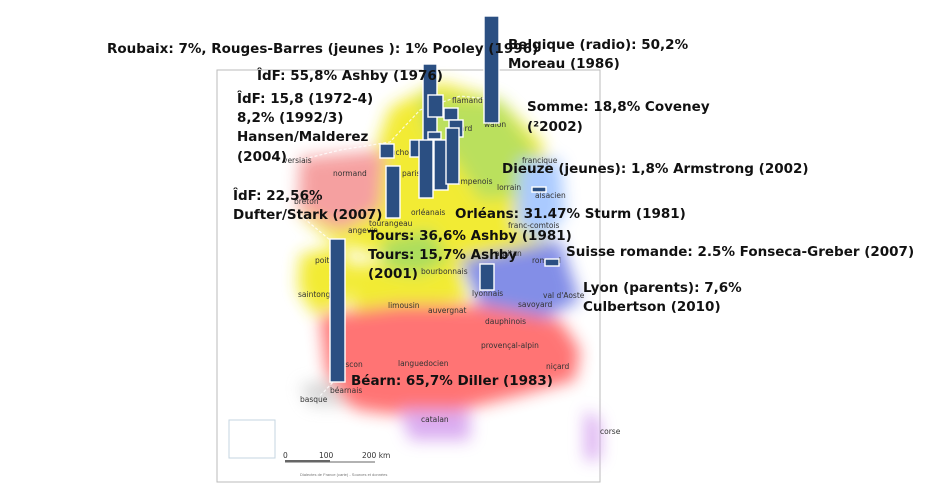 Image resolution: width=942 pixels, height=486 pixels. I want to click on region-name: provençal-alpin, so click(510, 345).